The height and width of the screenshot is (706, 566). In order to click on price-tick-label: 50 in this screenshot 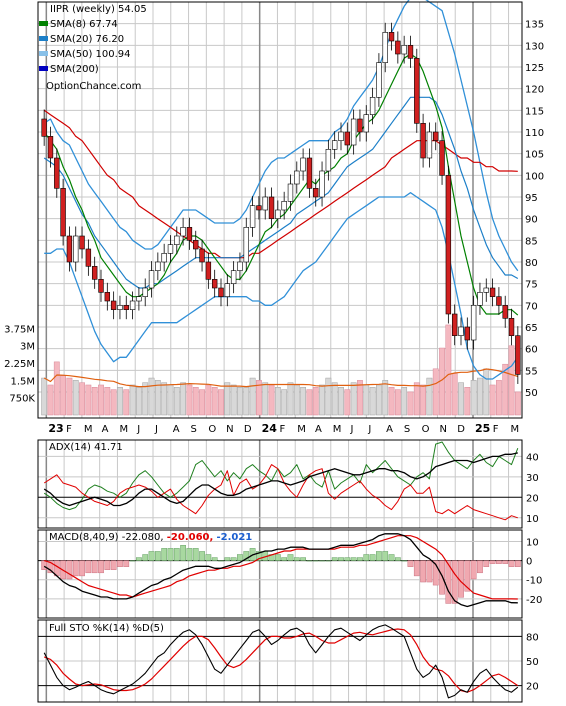, I will do `click(531, 393)`.